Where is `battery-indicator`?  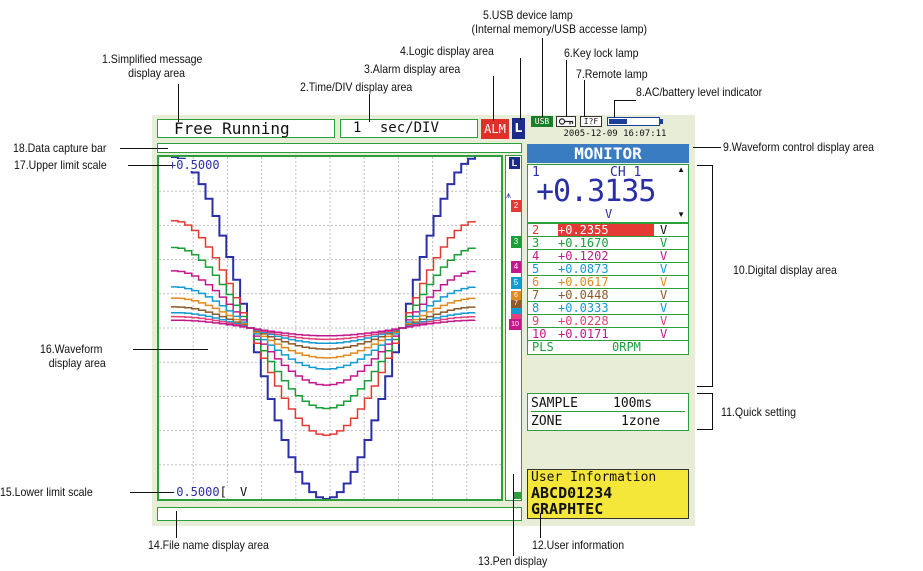
battery-indicator is located at coordinates (635, 121).